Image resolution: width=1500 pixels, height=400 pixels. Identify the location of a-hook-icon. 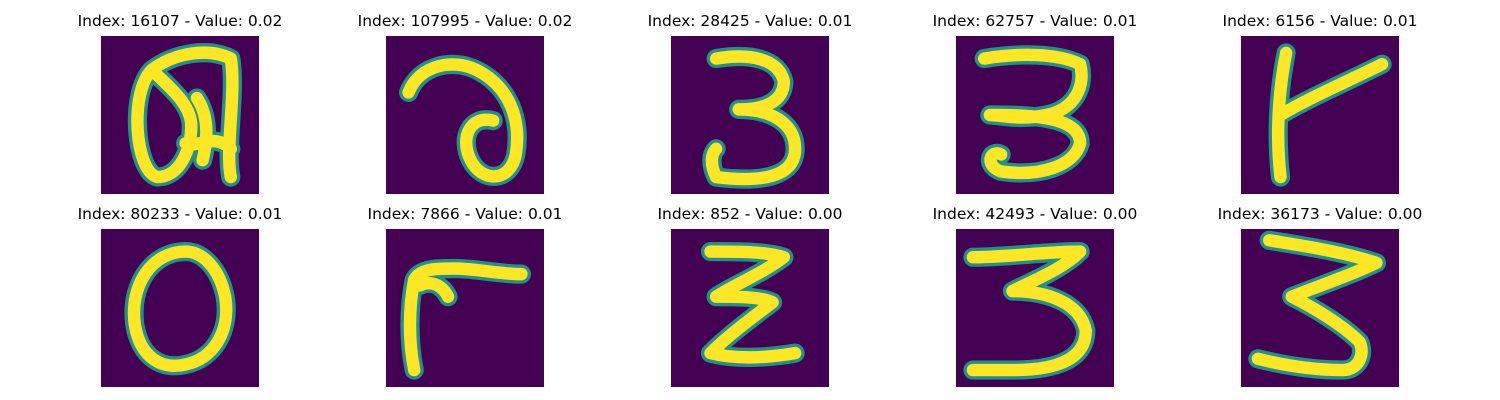
(462, 120).